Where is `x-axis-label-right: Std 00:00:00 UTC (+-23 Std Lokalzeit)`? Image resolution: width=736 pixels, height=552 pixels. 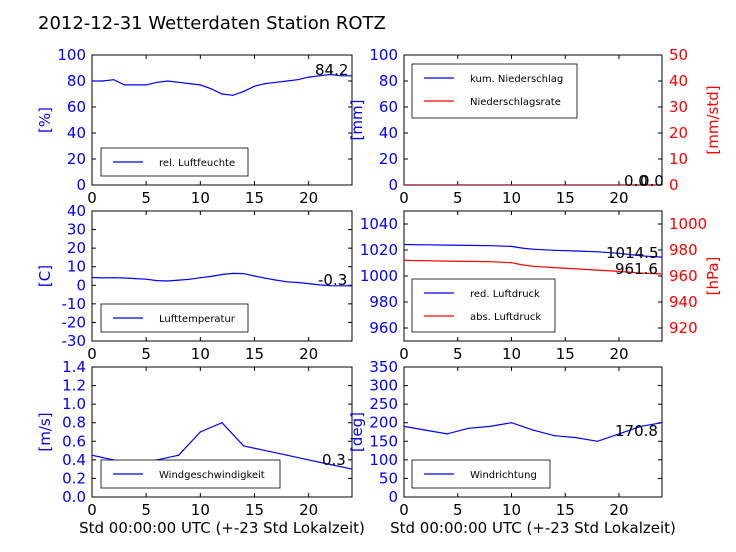 x-axis-label-right: Std 00:00:00 UTC (+-23 Std Lokalzeit) is located at coordinates (533, 528).